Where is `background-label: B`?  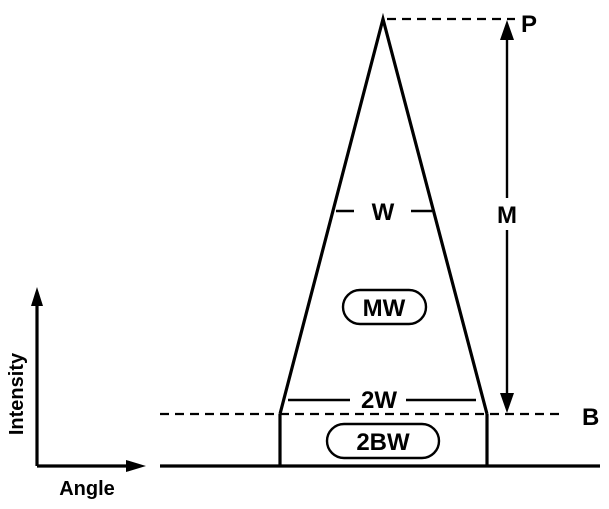
background-label: B is located at coordinates (590, 417).